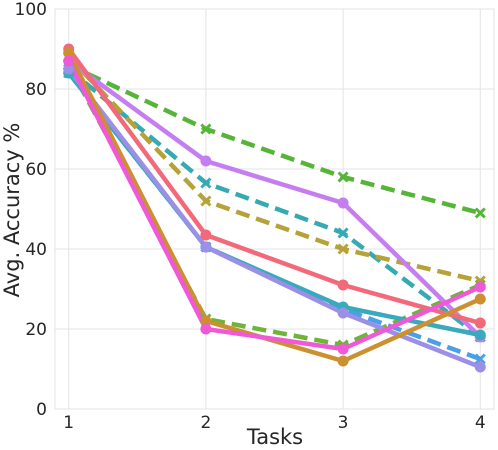 The width and height of the screenshot is (498, 450). I want to click on y-tick-label: 80, so click(36, 90).